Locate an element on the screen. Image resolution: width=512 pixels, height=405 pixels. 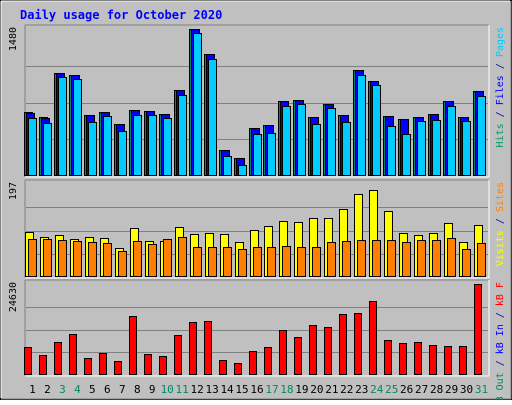
x-tick-label-31: 31 is located at coordinates (481, 389).